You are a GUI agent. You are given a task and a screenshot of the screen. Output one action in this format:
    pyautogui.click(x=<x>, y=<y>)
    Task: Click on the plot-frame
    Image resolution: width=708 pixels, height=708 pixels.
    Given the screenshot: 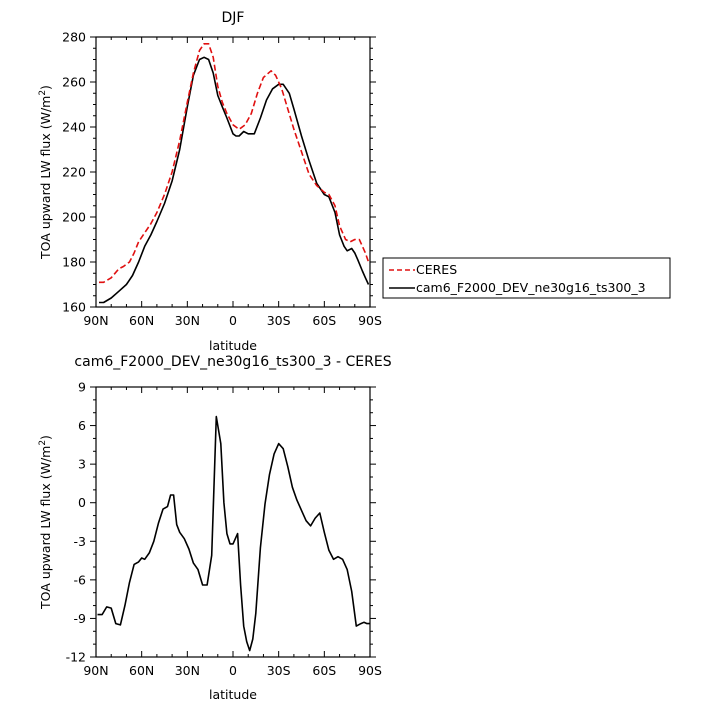 What is the action you would take?
    pyautogui.click(x=233, y=522)
    